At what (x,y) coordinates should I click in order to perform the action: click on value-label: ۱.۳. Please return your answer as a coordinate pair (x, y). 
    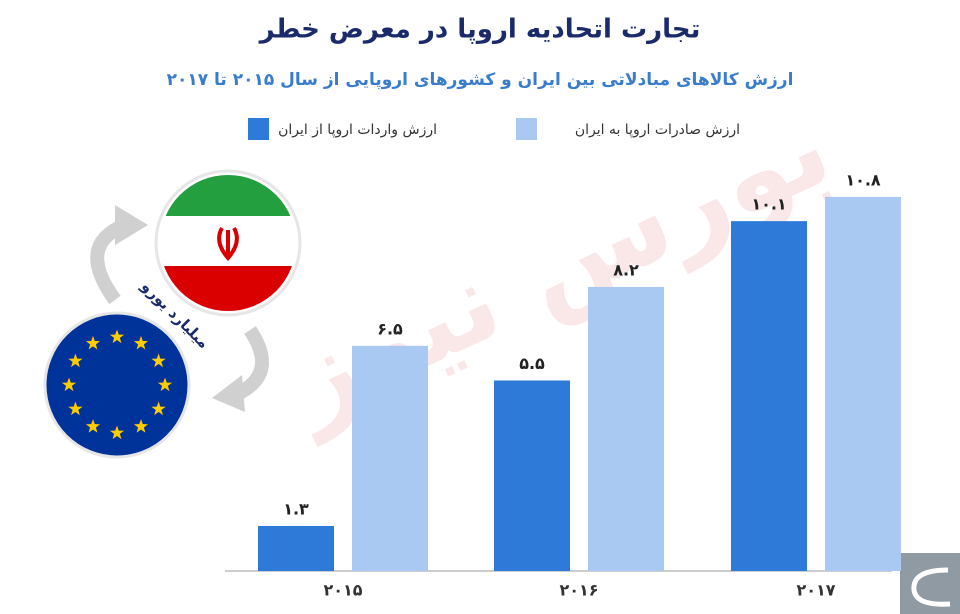
    Looking at the image, I should click on (296, 508).